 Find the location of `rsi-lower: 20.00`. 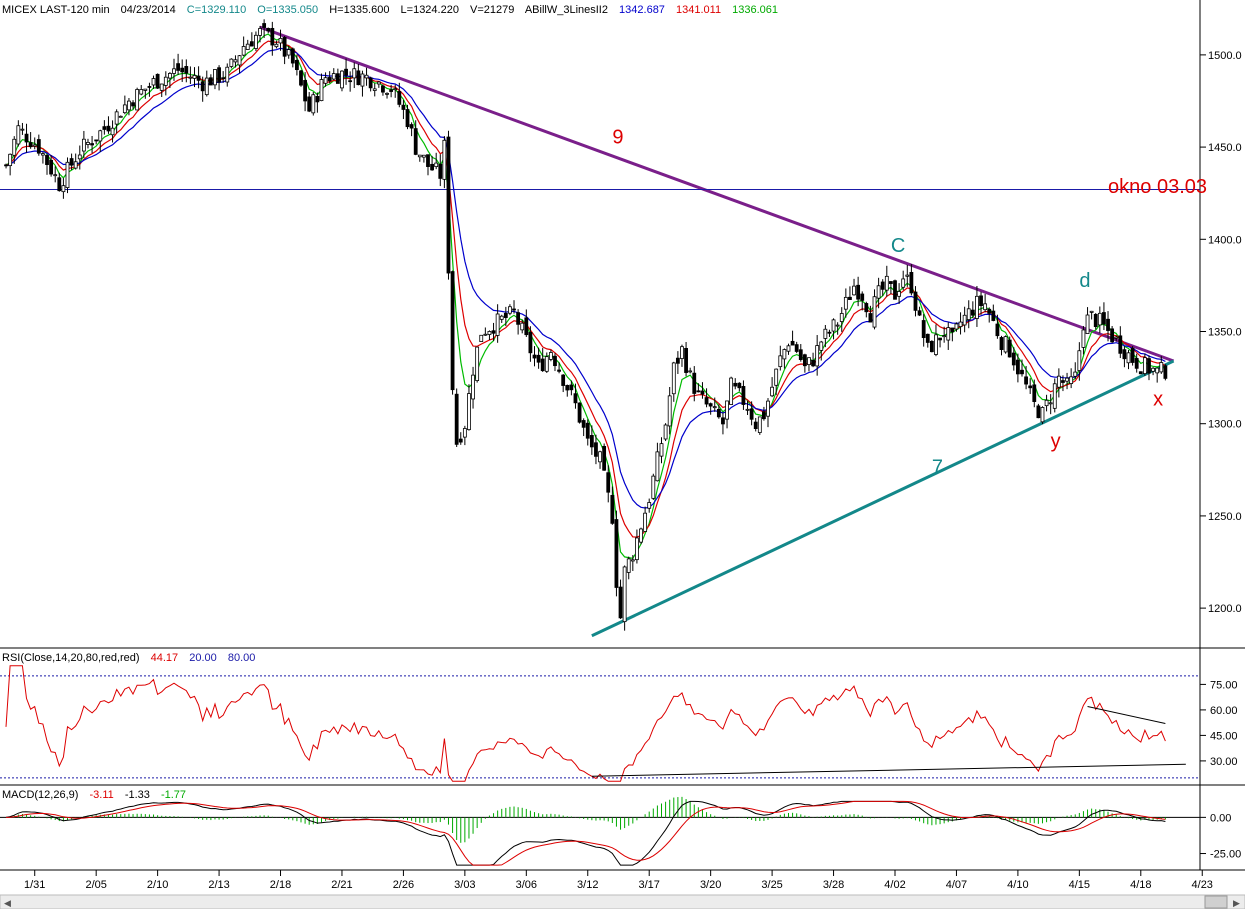

rsi-lower: 20.00 is located at coordinates (203, 658).